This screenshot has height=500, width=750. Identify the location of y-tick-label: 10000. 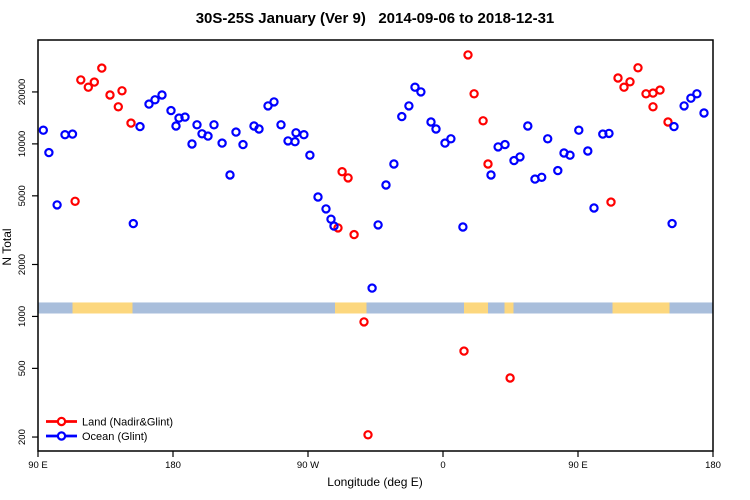
(22, 144).